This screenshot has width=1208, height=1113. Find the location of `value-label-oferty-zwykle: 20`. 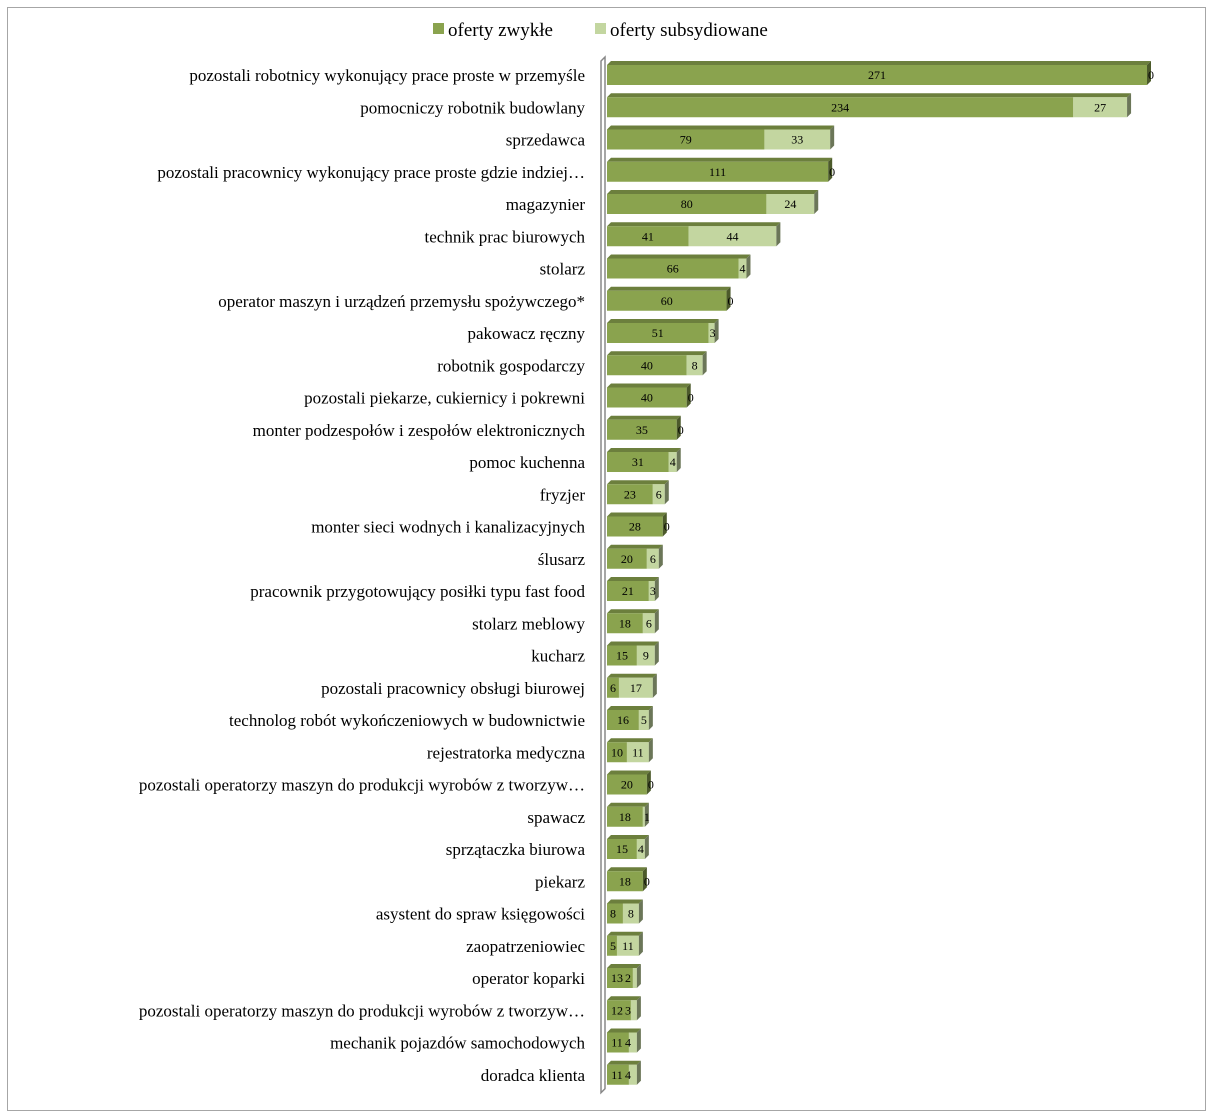

value-label-oferty-zwykle: 20 is located at coordinates (627, 559).